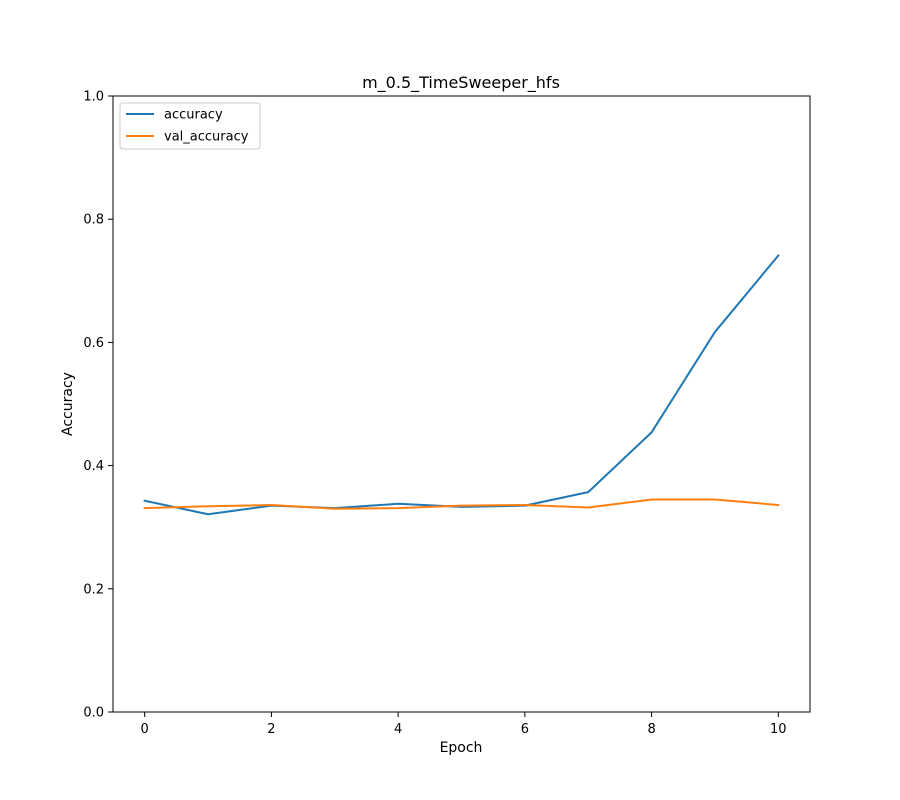  What do you see at coordinates (93, 220) in the screenshot?
I see `y-tick-label: 0.8` at bounding box center [93, 220].